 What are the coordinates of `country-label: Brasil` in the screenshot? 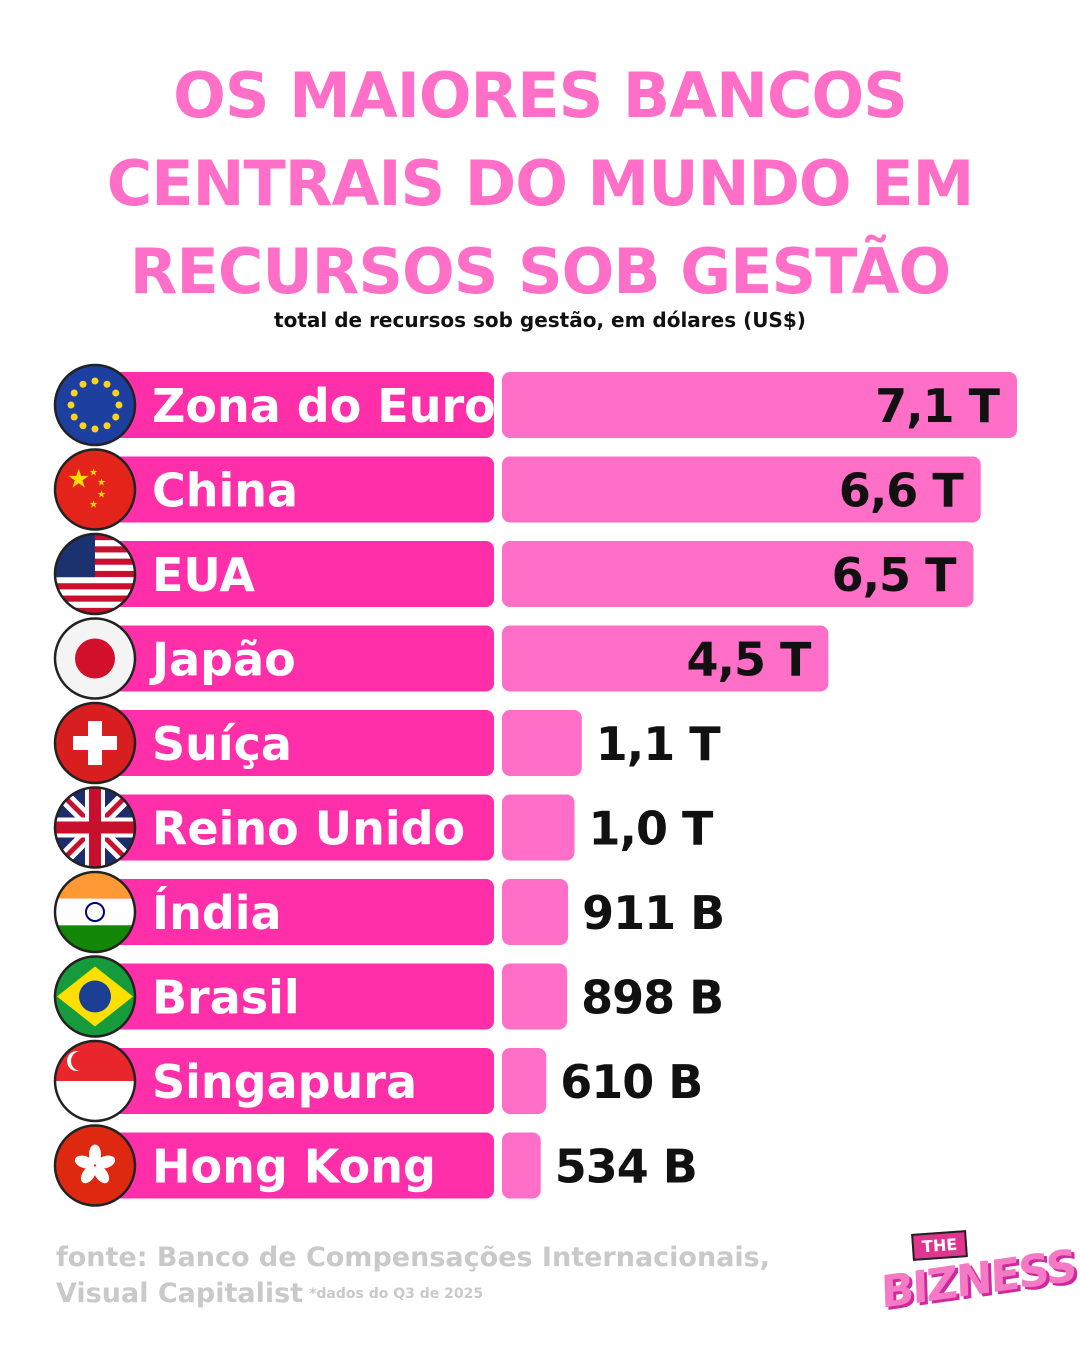 It's located at (226, 998).